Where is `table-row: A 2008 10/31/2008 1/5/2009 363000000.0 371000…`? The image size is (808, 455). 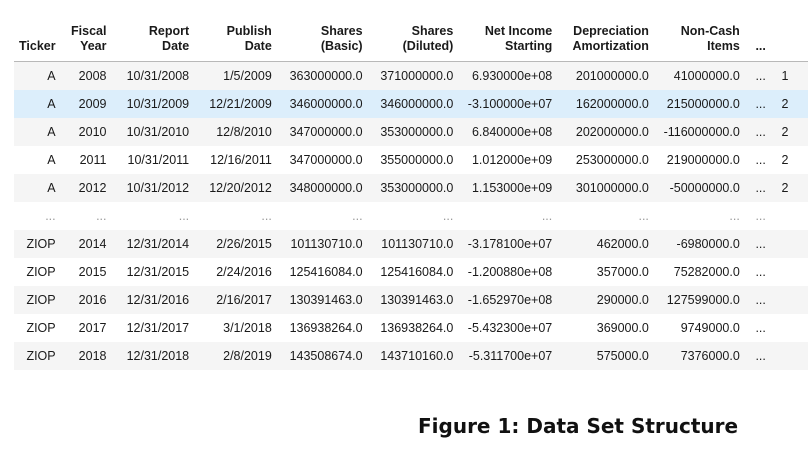
table-row: A 2008 10/31/2008 1/5/2009 363000000.0 371000… is located at coordinates (411, 75).